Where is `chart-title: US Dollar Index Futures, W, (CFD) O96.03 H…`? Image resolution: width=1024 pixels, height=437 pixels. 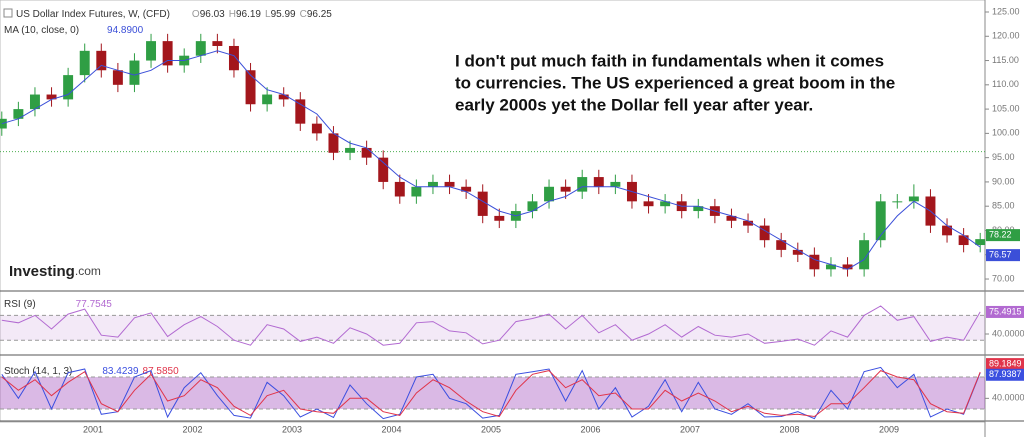
chart-title: US Dollar Index Futures, W, (CFD) O96.03 H… is located at coordinates (174, 14).